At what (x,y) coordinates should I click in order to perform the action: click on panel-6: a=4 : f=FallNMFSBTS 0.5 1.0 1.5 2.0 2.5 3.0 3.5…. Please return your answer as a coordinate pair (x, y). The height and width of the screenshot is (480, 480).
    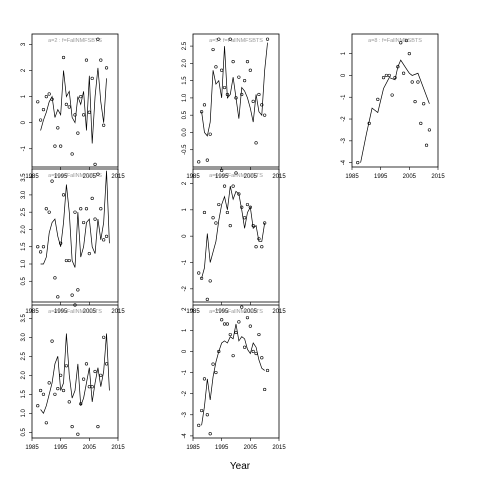
    Looking at the image, I should click on (73, 377).